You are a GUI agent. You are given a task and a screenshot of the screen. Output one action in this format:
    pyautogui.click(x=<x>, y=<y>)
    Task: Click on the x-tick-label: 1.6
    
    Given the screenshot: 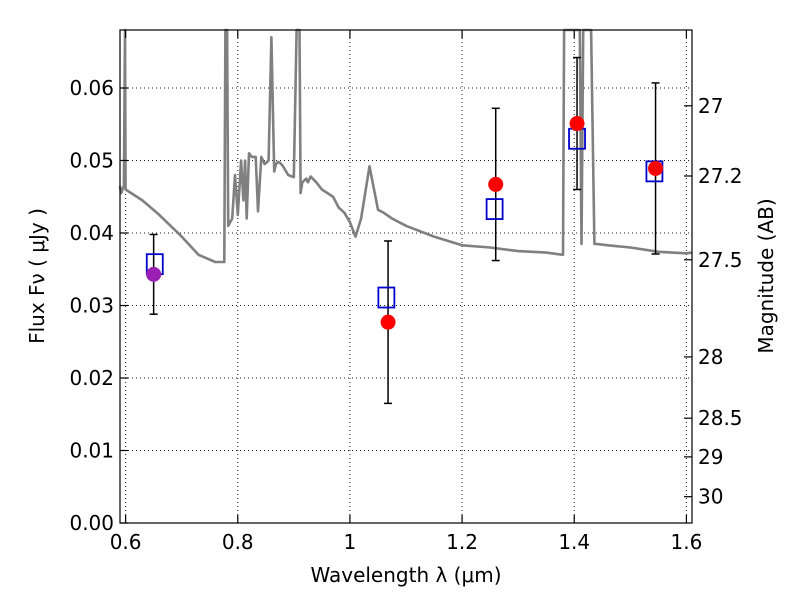 What is the action you would take?
    pyautogui.click(x=686, y=542)
    